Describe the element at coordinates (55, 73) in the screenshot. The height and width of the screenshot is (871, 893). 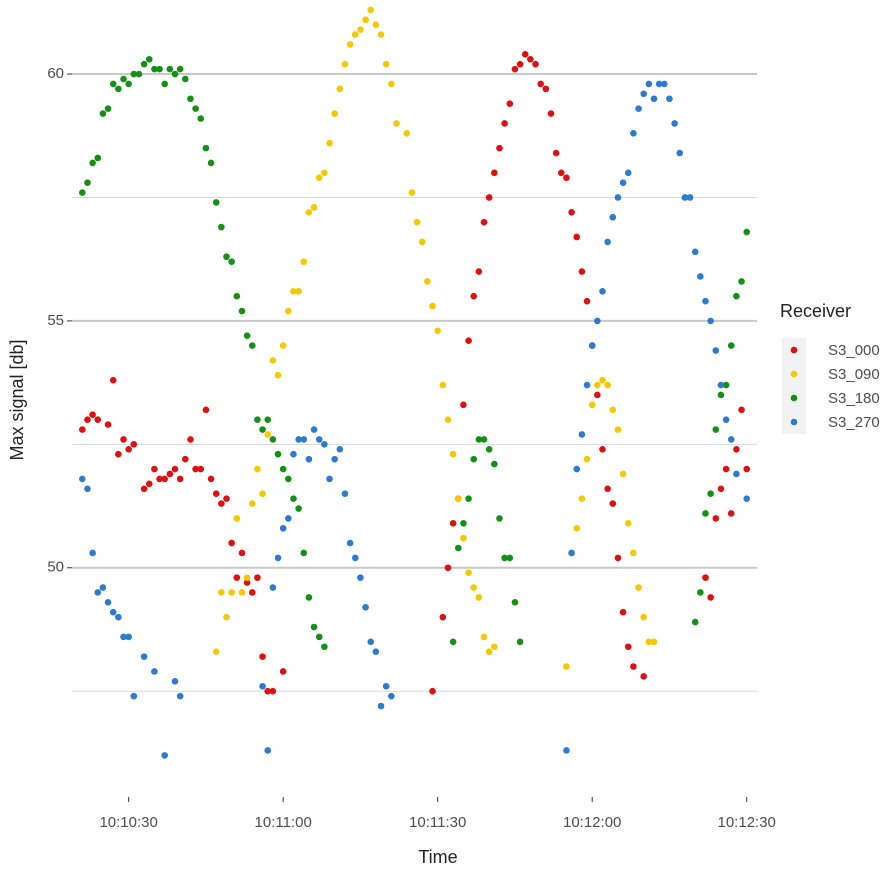
I see `y-tick-label: 60` at that location.